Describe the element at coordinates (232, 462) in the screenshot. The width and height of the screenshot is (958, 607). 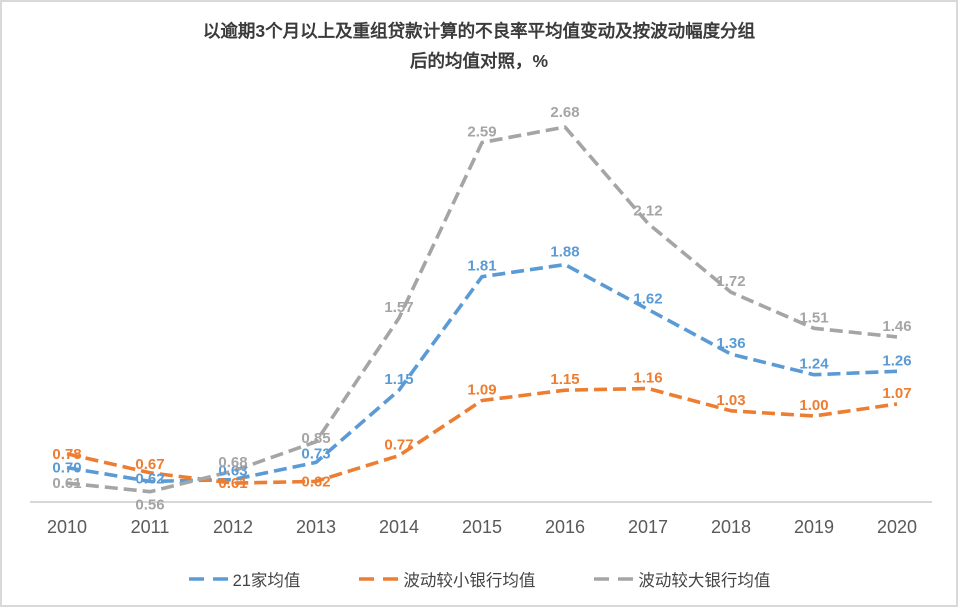
I see `data-label-2-2012: 0.68` at that location.